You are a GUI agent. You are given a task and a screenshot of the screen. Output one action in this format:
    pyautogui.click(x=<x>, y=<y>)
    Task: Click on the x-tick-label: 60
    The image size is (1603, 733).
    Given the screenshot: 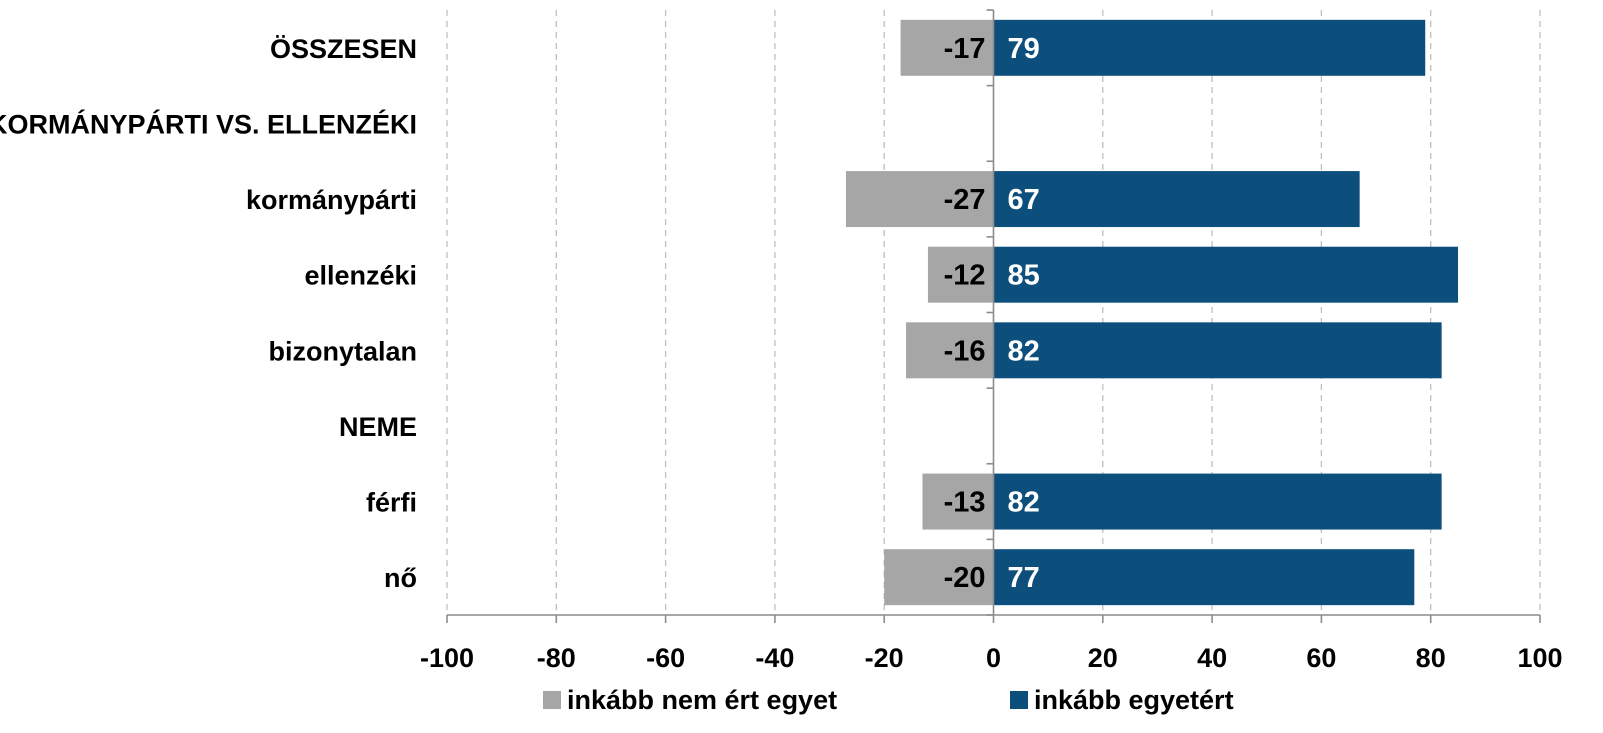 What is the action you would take?
    pyautogui.click(x=1321, y=658)
    